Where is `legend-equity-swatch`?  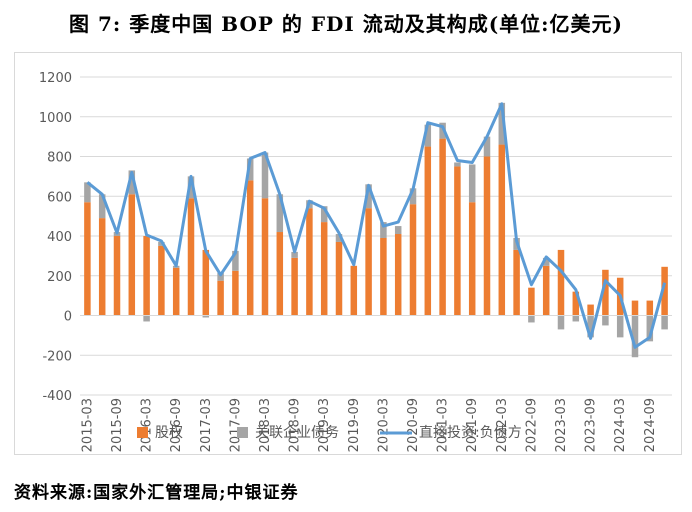 legend-equity-swatch is located at coordinates (142, 432).